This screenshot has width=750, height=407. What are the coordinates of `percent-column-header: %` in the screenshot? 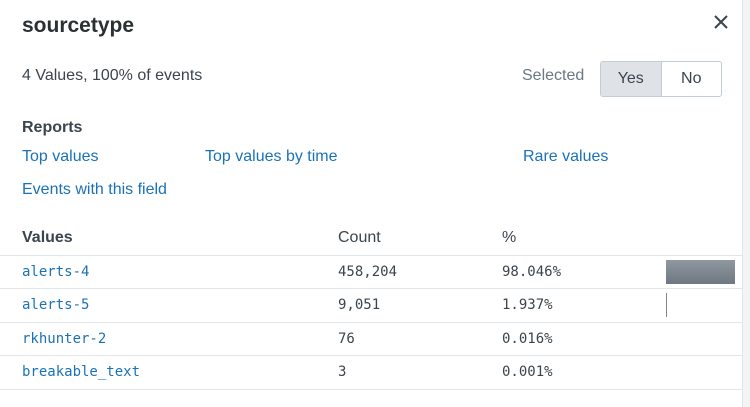 It's located at (509, 237).